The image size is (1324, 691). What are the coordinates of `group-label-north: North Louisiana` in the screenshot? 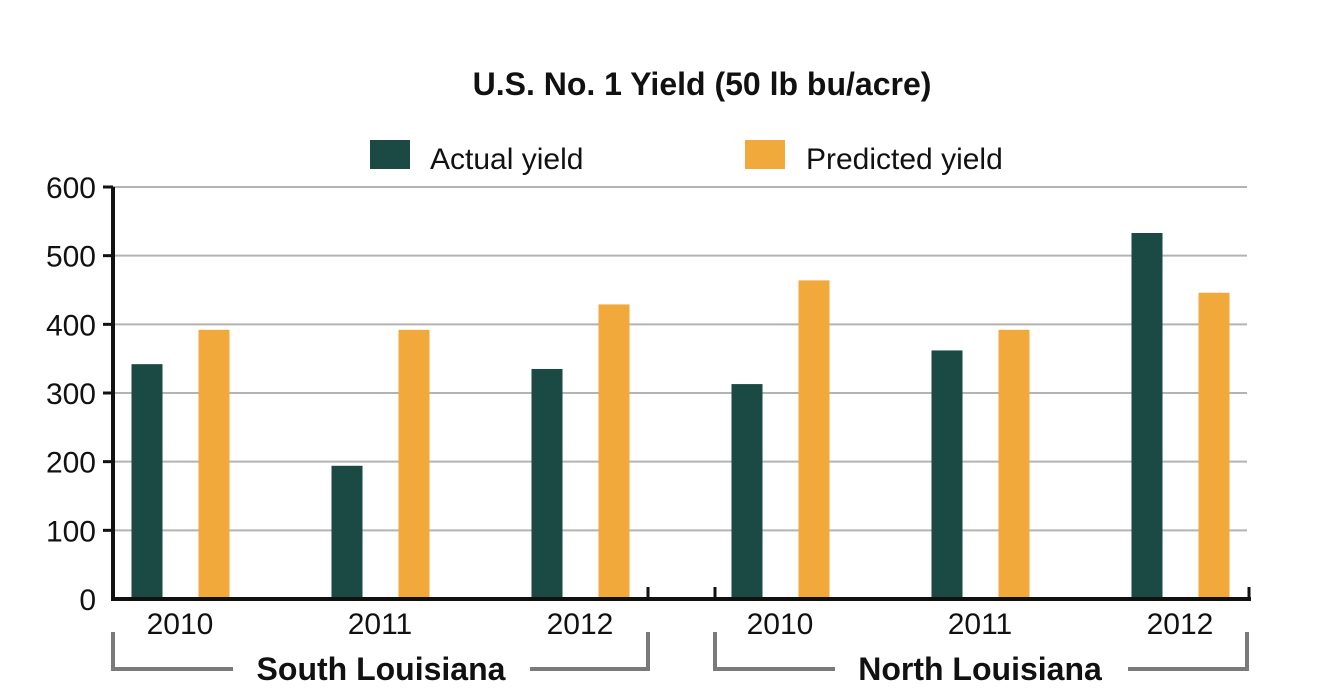 It's located at (980, 669).